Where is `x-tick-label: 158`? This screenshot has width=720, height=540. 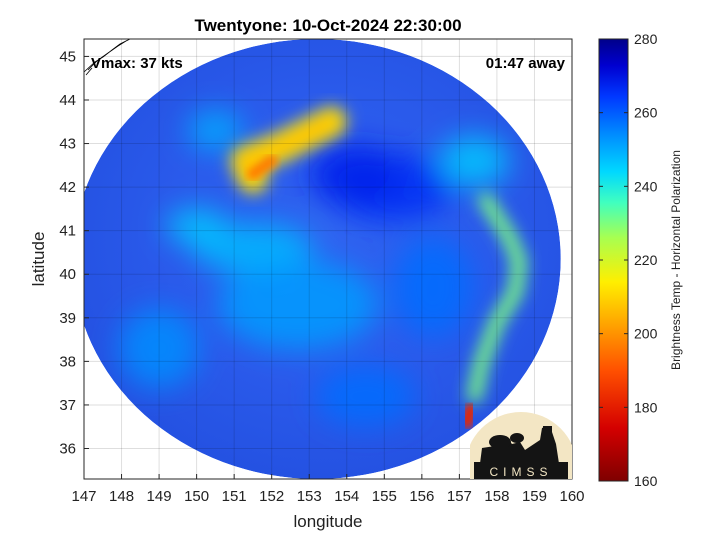
x-tick-label: 158 is located at coordinates (496, 496).